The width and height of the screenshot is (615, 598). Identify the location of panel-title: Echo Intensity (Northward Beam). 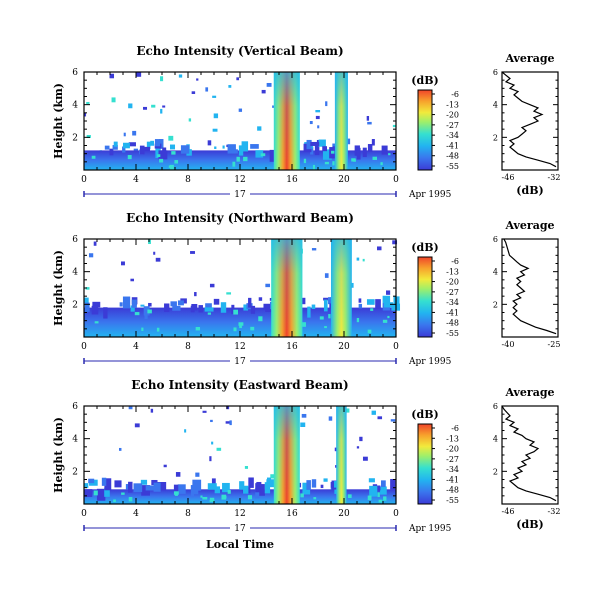
(240, 218).